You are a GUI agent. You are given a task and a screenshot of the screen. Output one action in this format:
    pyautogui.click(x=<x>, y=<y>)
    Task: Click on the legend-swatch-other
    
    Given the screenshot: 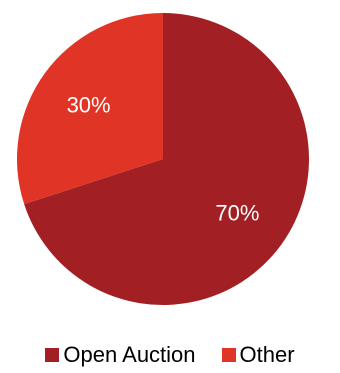 What is the action you would take?
    pyautogui.click(x=228, y=355)
    